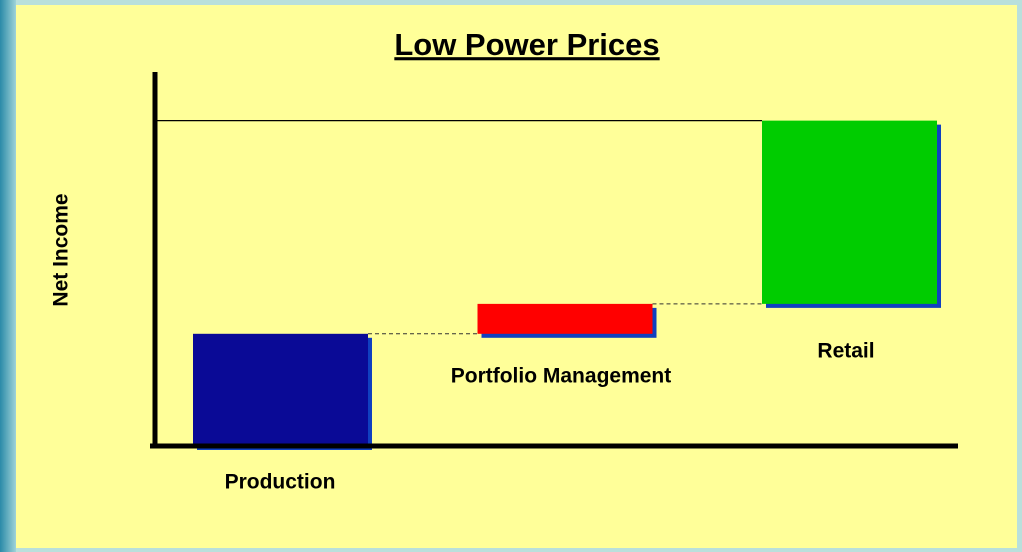 This screenshot has width=1022, height=552. Describe the element at coordinates (526, 44) in the screenshot. I see `chart-title: Low Power Prices` at that location.